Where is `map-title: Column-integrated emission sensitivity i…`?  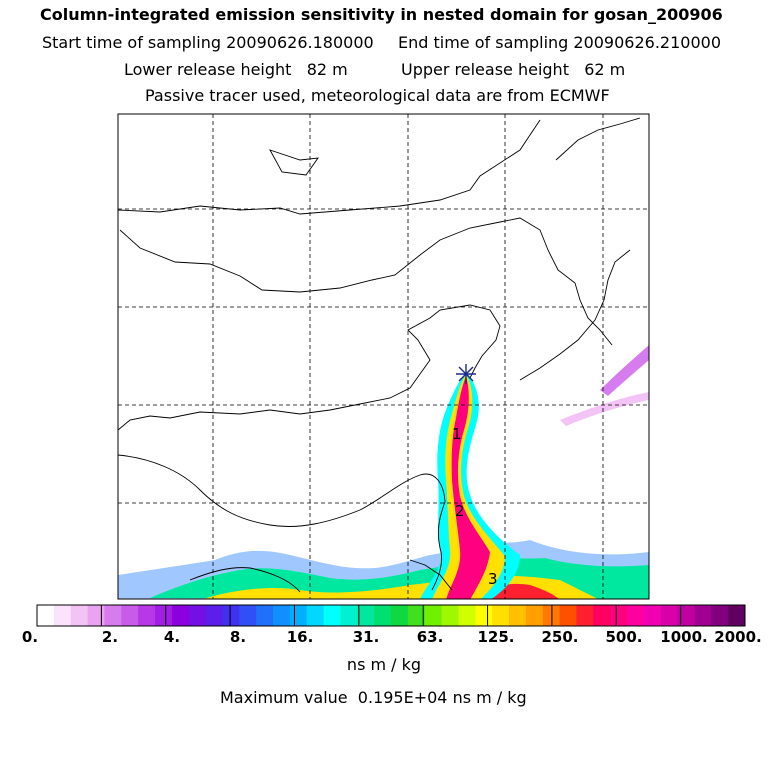 map-title: Column-integrated emission sensitivity i… is located at coordinates (381, 14).